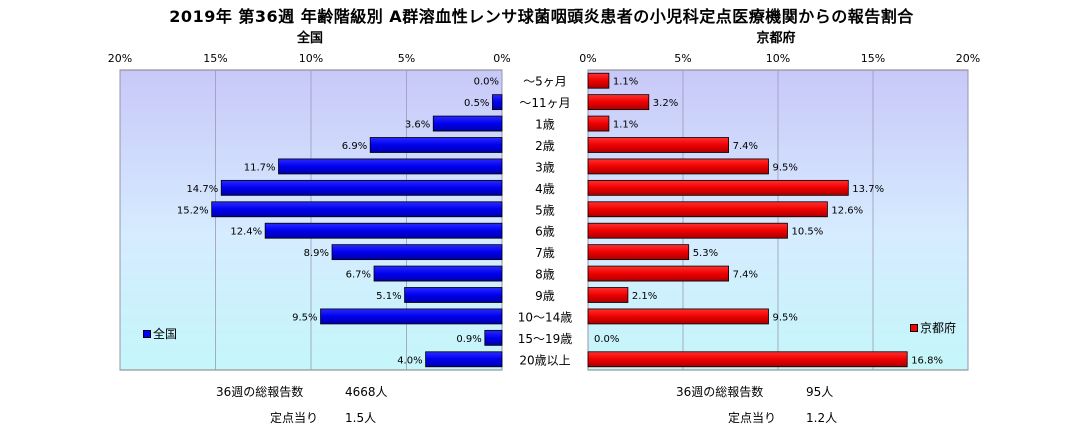 This screenshot has height=429, width=1083. What do you see at coordinates (193, 210) in the screenshot?
I see `data-label-left: 15.2%` at bounding box center [193, 210].